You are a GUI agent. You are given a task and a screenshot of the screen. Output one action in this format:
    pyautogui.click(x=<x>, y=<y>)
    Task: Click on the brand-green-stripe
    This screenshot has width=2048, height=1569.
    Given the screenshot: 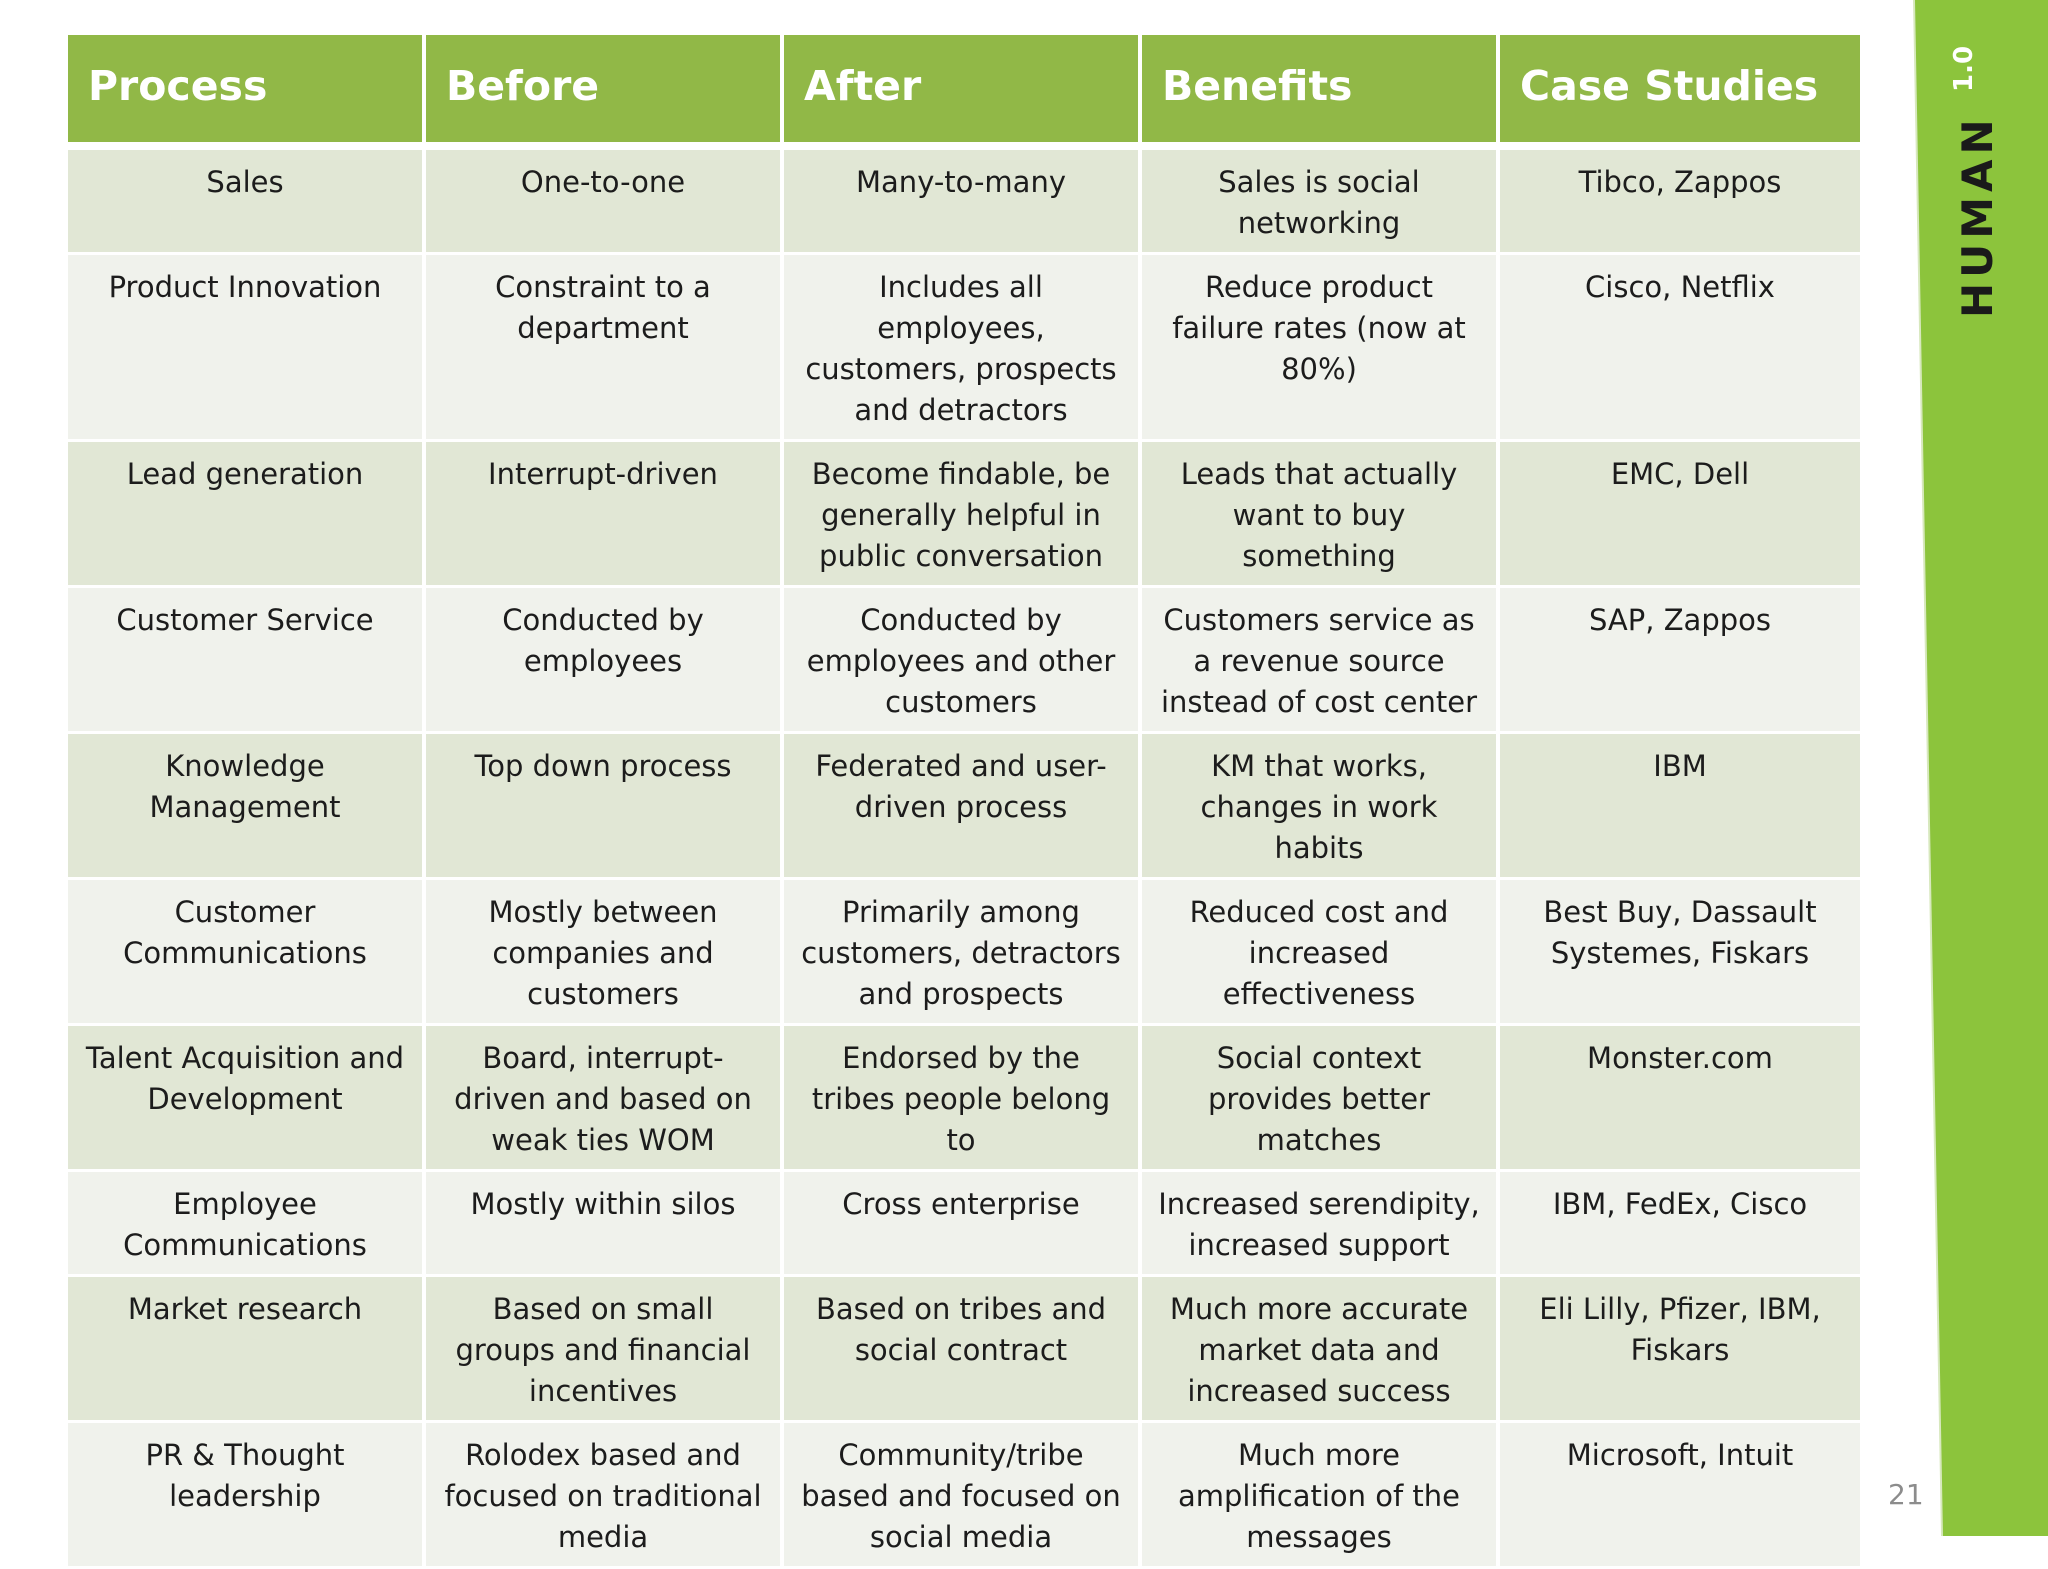 What is the action you would take?
    pyautogui.click(x=1981, y=768)
    